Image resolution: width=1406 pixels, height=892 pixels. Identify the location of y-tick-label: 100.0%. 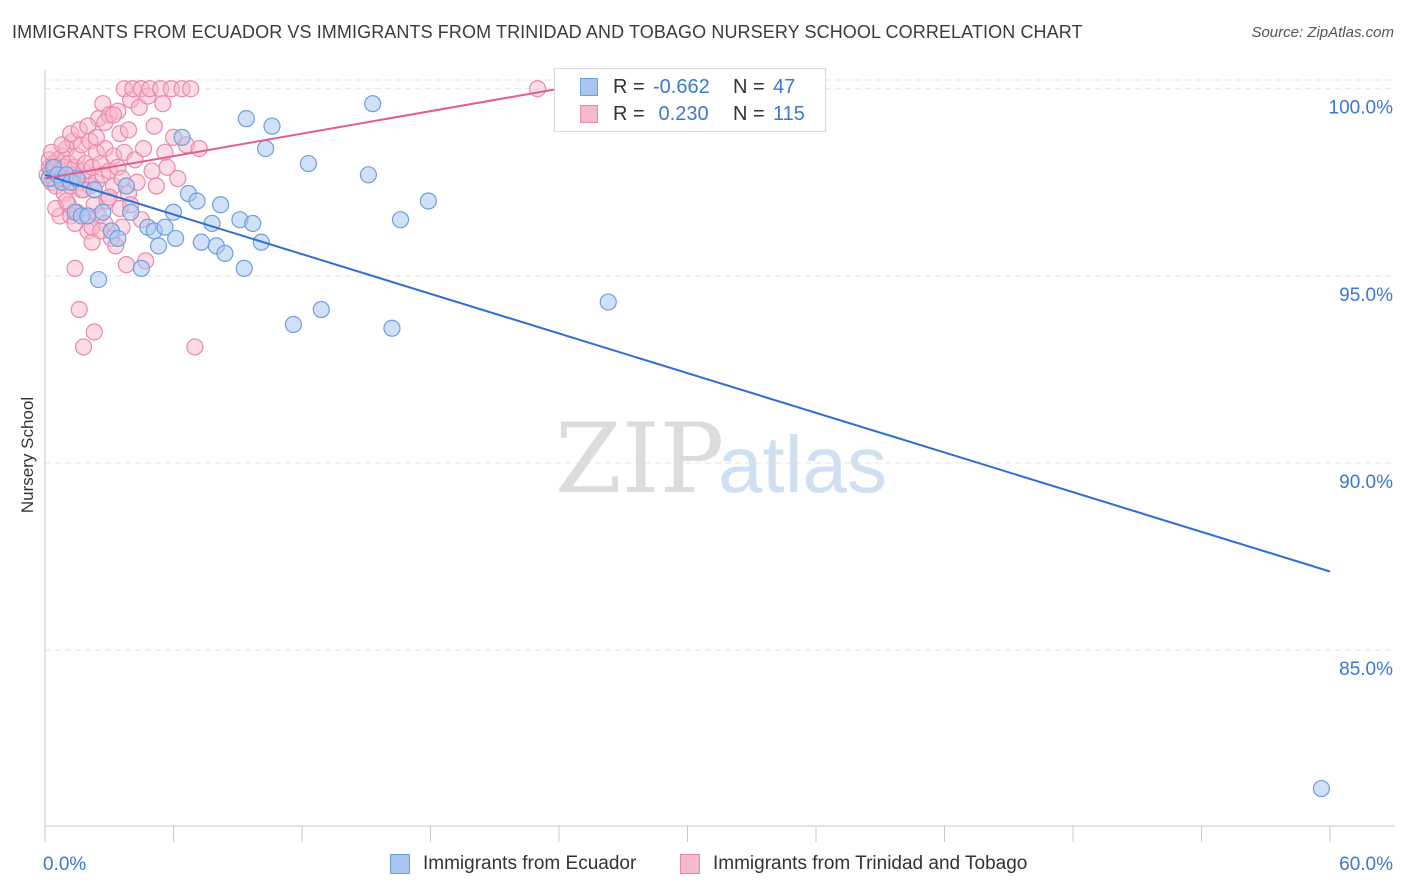
(1361, 108).